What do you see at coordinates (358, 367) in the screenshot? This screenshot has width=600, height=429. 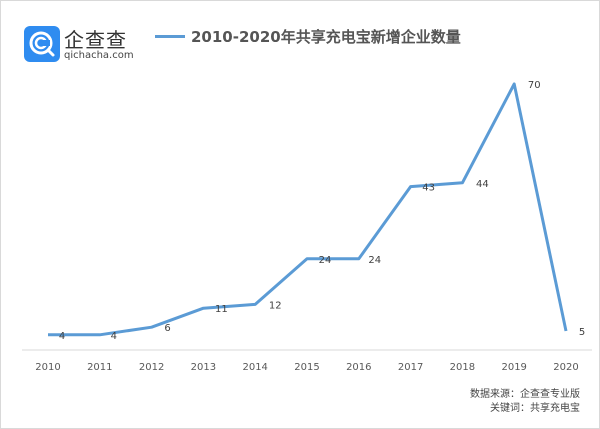 I see `x-tick-label: 2016` at bounding box center [358, 367].